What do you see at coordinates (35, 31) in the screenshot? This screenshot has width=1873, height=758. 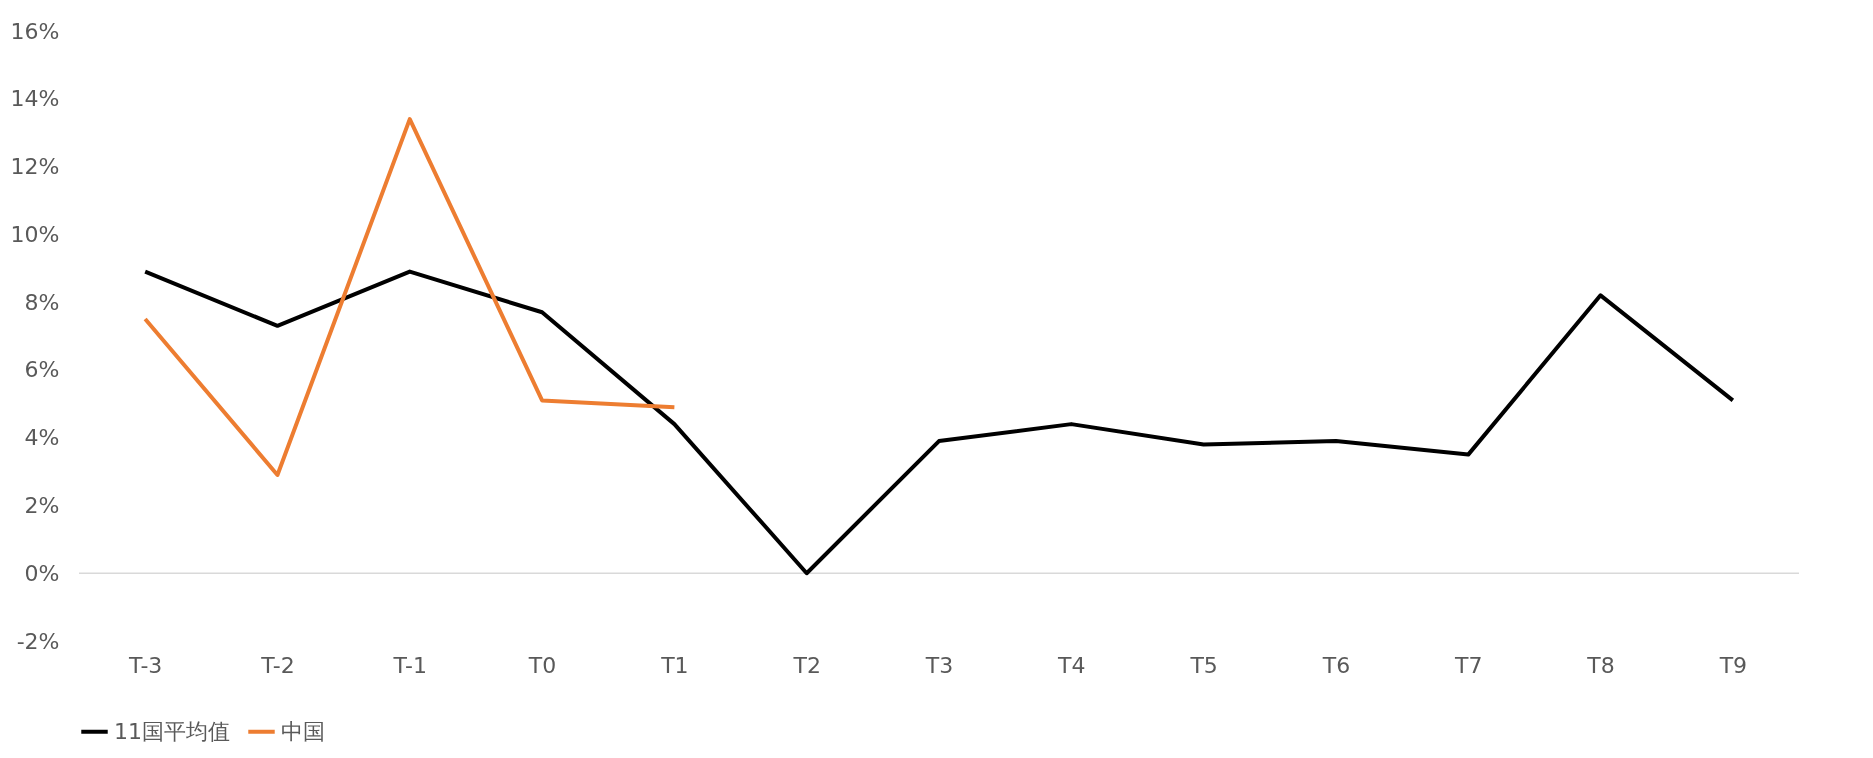 I see `y-tick-label: 16%` at bounding box center [35, 31].